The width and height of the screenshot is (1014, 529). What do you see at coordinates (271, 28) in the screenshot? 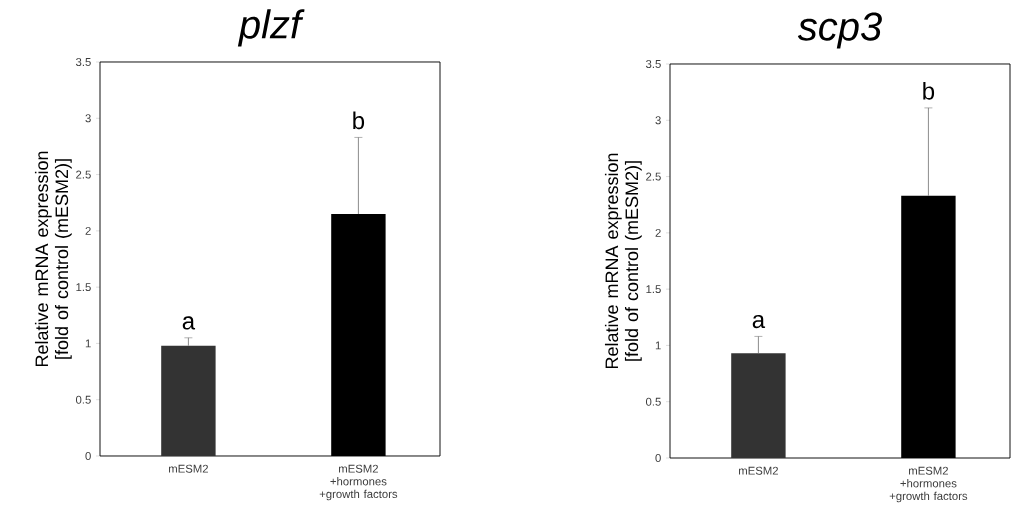
I see `chart-title: plzf` at bounding box center [271, 28].